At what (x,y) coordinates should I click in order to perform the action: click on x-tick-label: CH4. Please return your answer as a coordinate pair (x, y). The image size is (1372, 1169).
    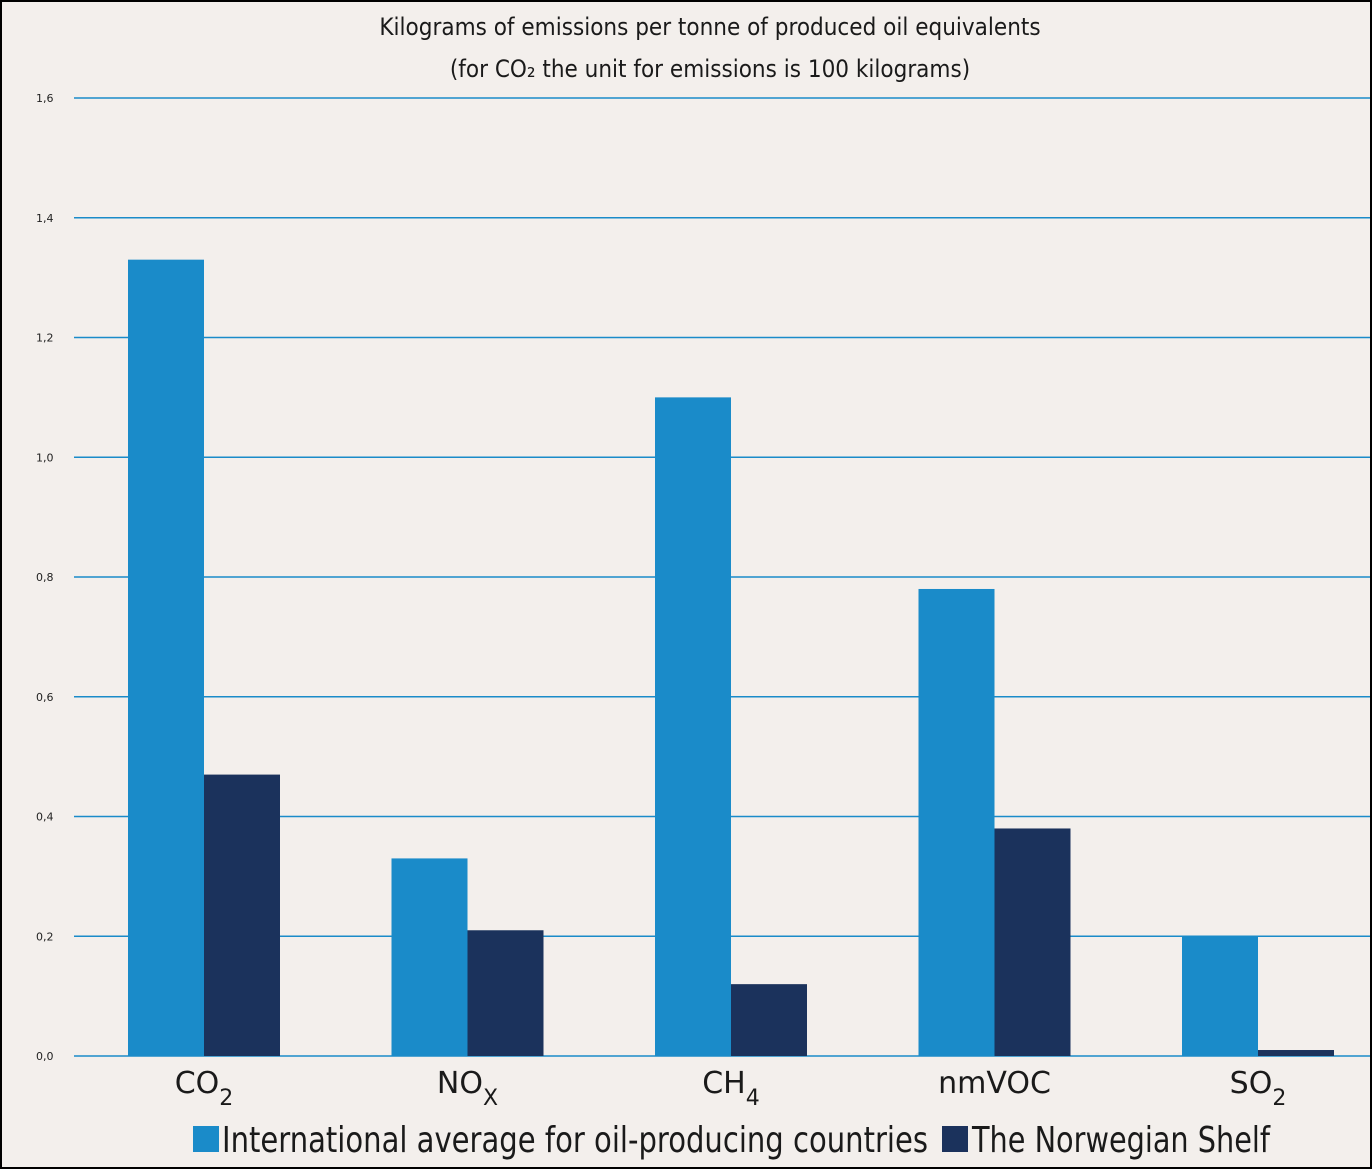
    Looking at the image, I should click on (731, 1088).